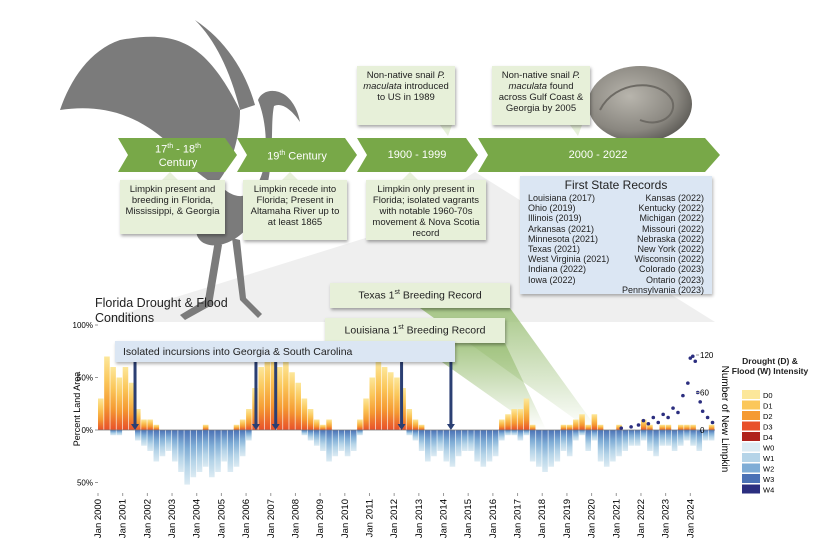 The width and height of the screenshot is (828, 557). Describe the element at coordinates (297, 156) in the screenshot. I see `period-label: 19th Century` at that location.